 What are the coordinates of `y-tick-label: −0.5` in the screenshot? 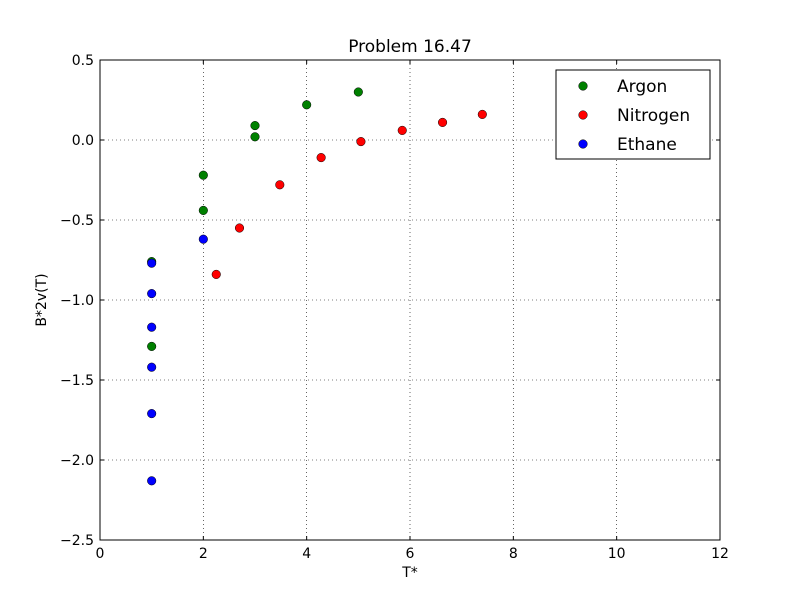 It's located at (77, 221).